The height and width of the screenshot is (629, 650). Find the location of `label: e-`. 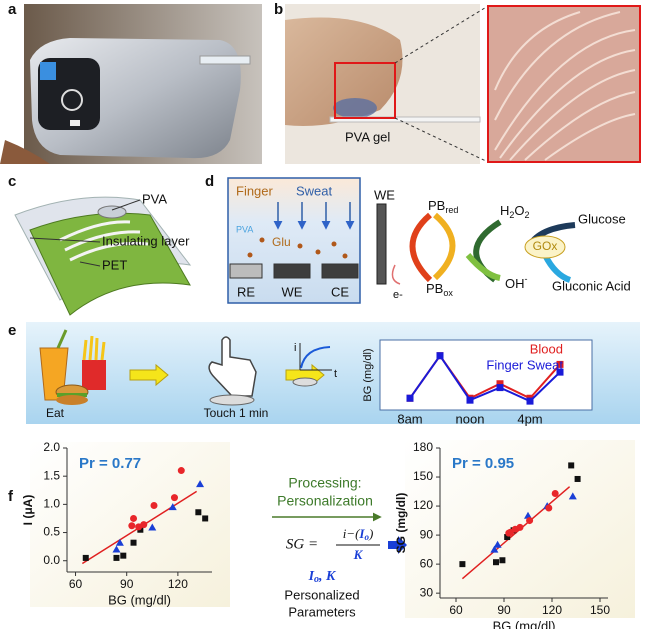

label: e- is located at coordinates (398, 295).